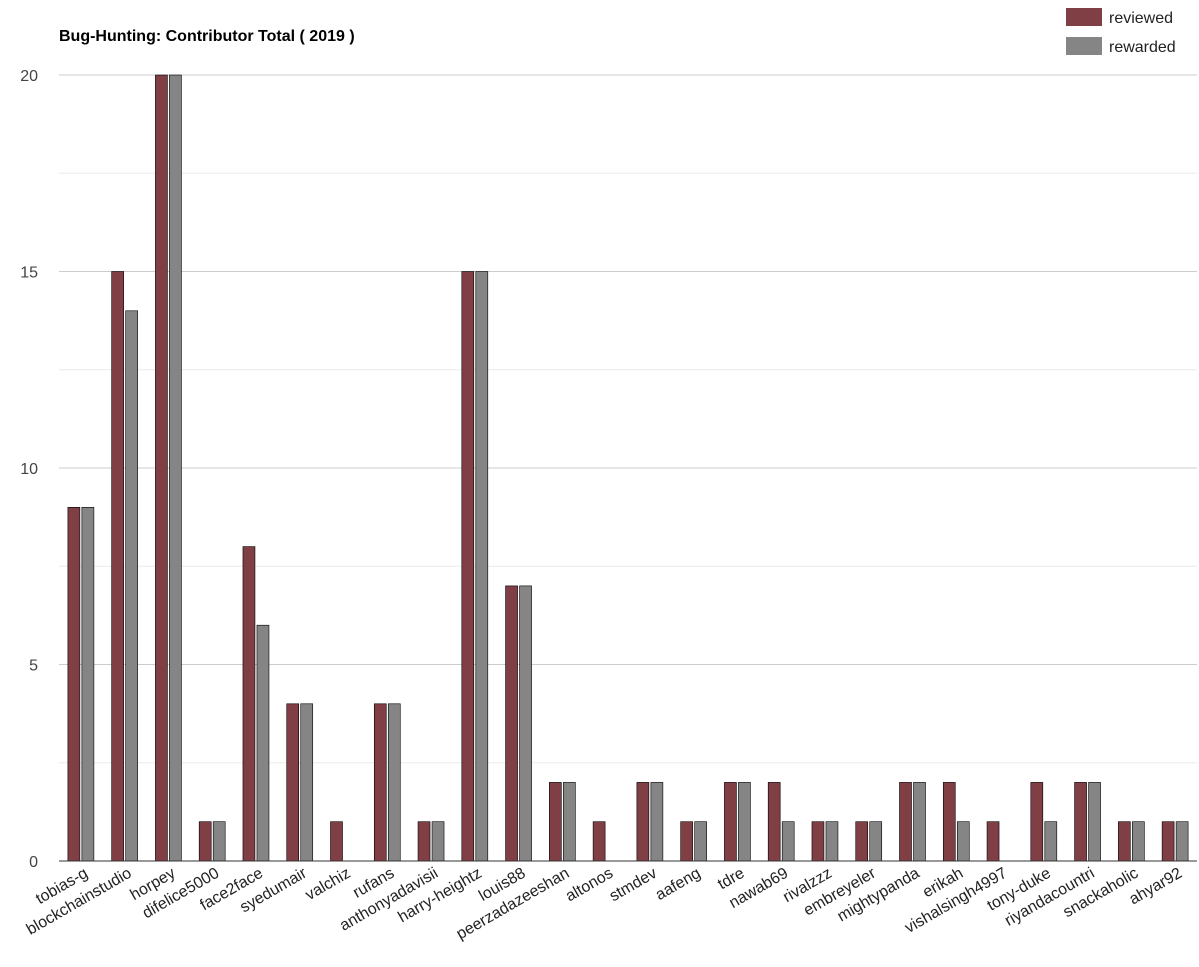  What do you see at coordinates (29, 273) in the screenshot?
I see `y-tick-label: 15` at bounding box center [29, 273].